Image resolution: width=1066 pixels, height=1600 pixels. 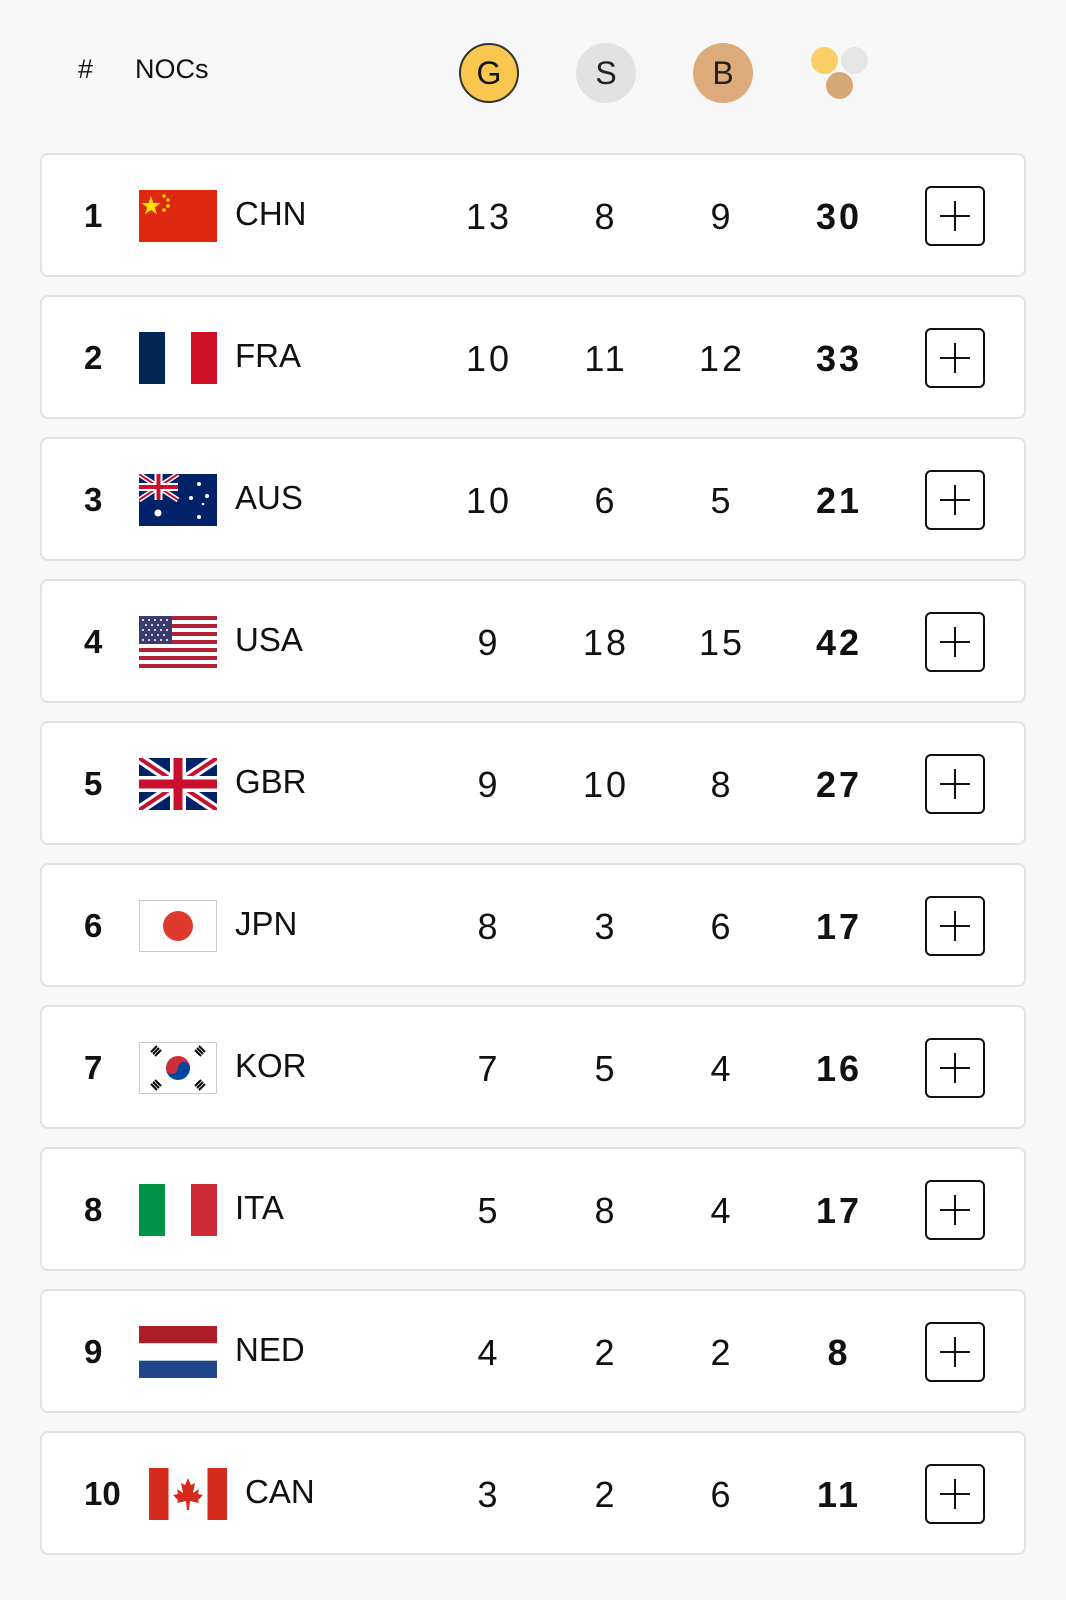 What do you see at coordinates (178, 1210) in the screenshot?
I see `italy-flag-icon` at bounding box center [178, 1210].